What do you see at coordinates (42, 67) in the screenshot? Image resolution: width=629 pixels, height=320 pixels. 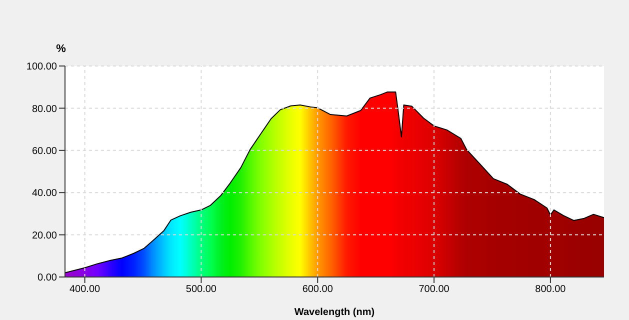 I see `y-tick-label: 100.00` at bounding box center [42, 67].